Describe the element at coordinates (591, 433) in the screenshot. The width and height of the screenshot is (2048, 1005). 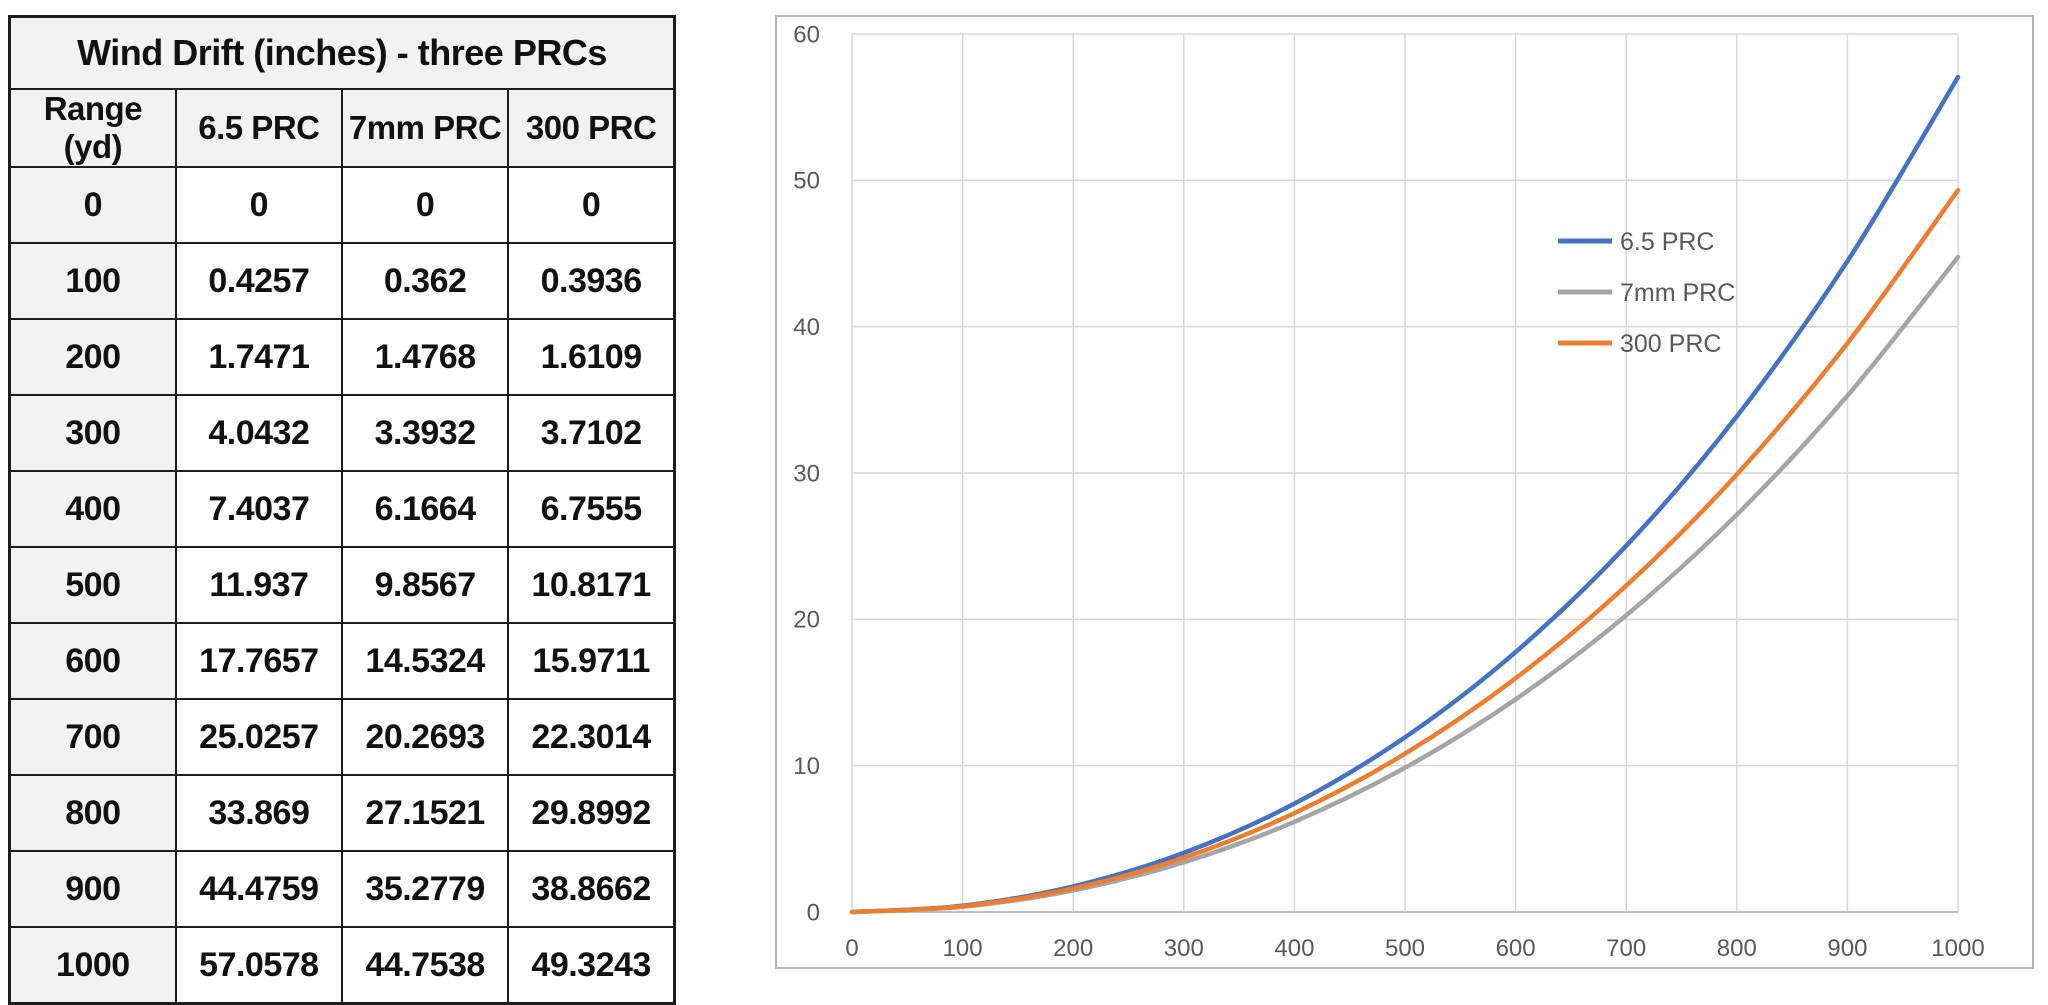
I see `value-cell: 3.7102` at that location.